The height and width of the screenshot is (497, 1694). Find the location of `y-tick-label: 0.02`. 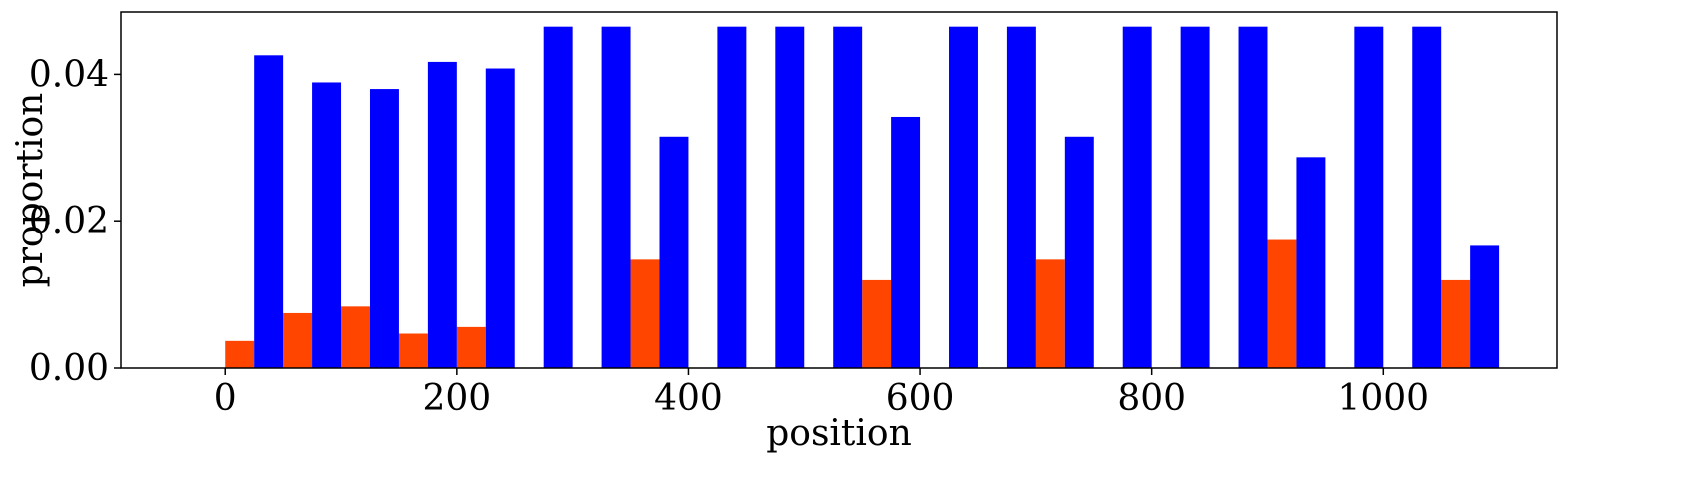

y-tick-label: 0.02 is located at coordinates (69, 221).